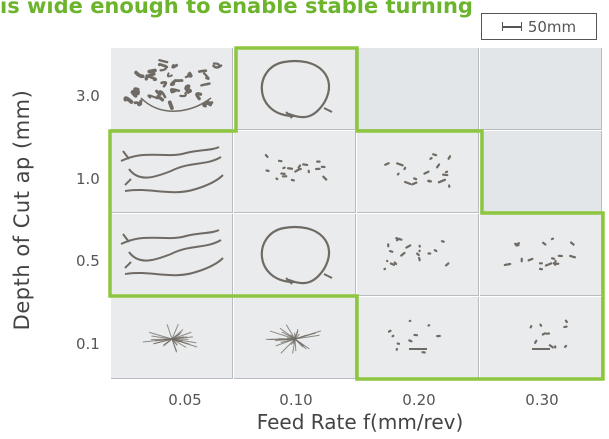  What do you see at coordinates (296, 400) in the screenshot?
I see `x-tick-0-10: 0.10` at bounding box center [296, 400].